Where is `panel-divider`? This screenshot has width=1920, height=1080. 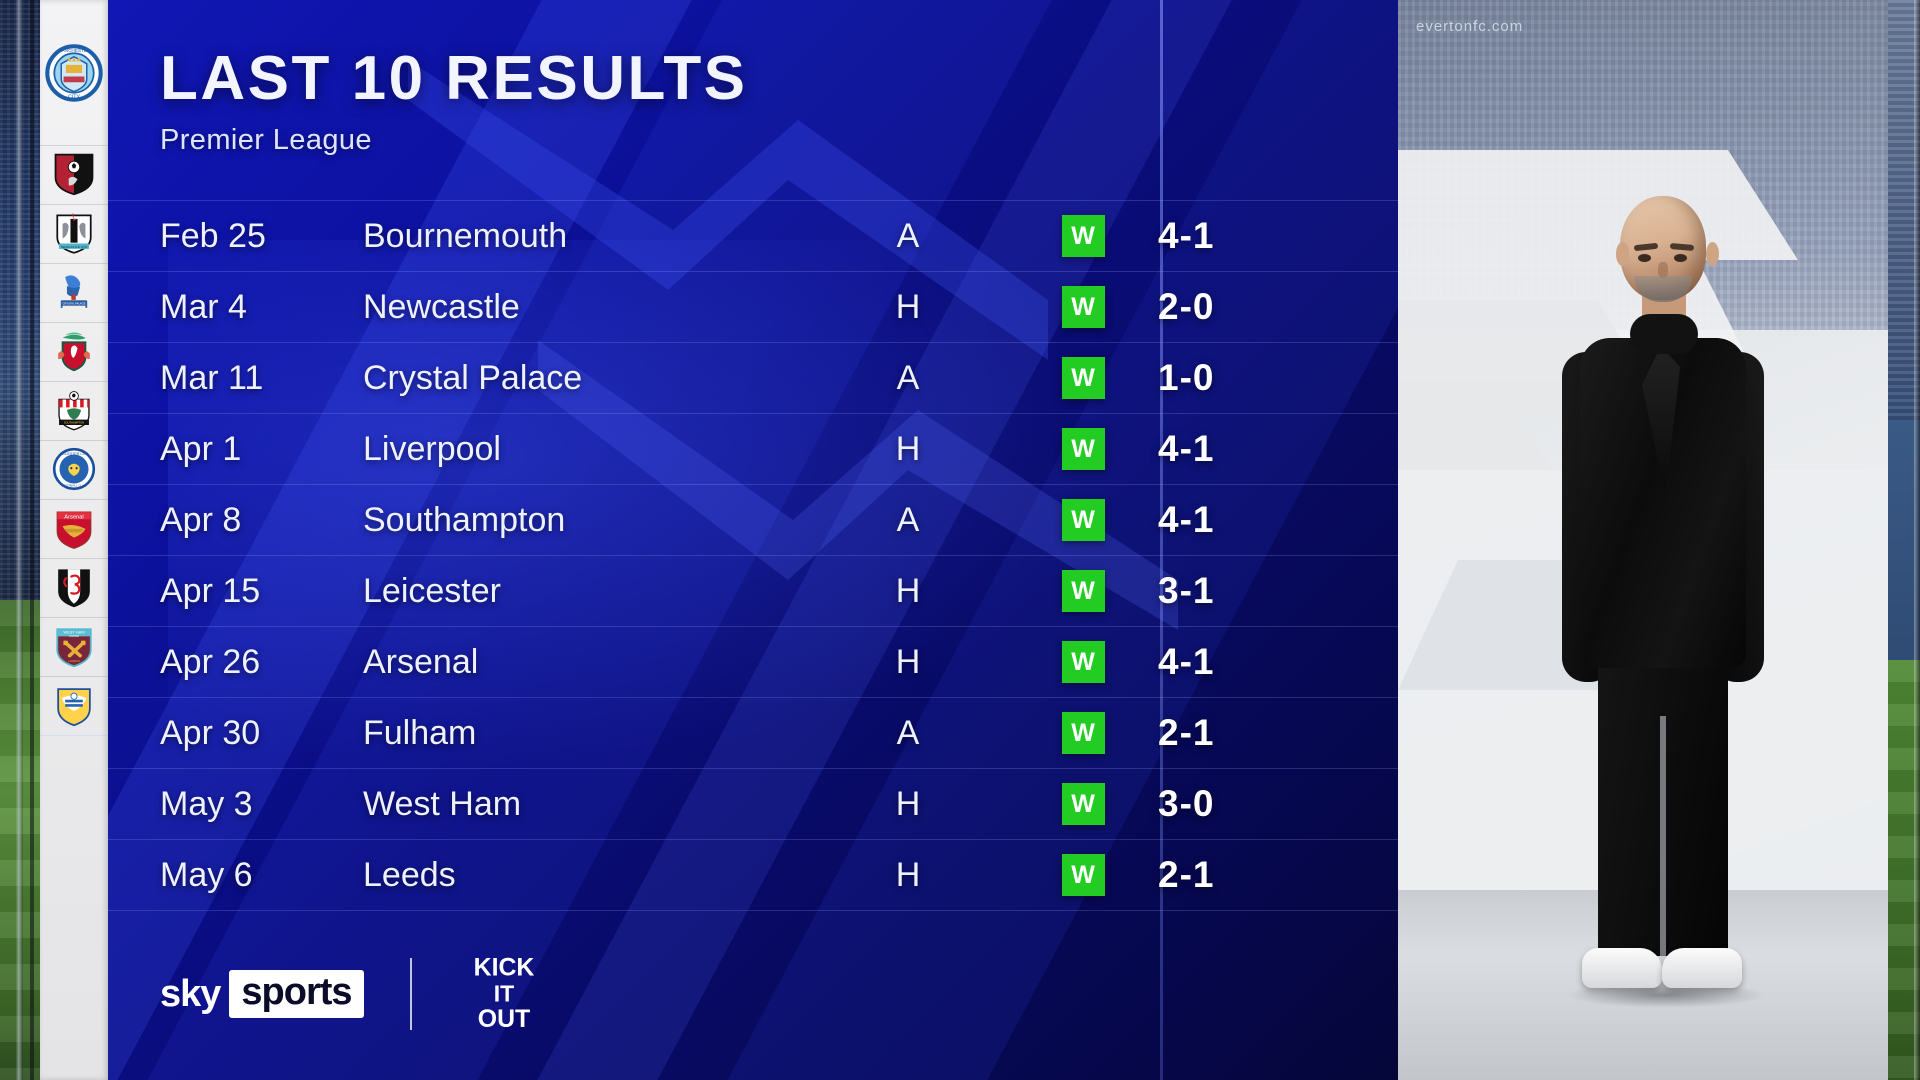 panel-divider is located at coordinates (1161, 540).